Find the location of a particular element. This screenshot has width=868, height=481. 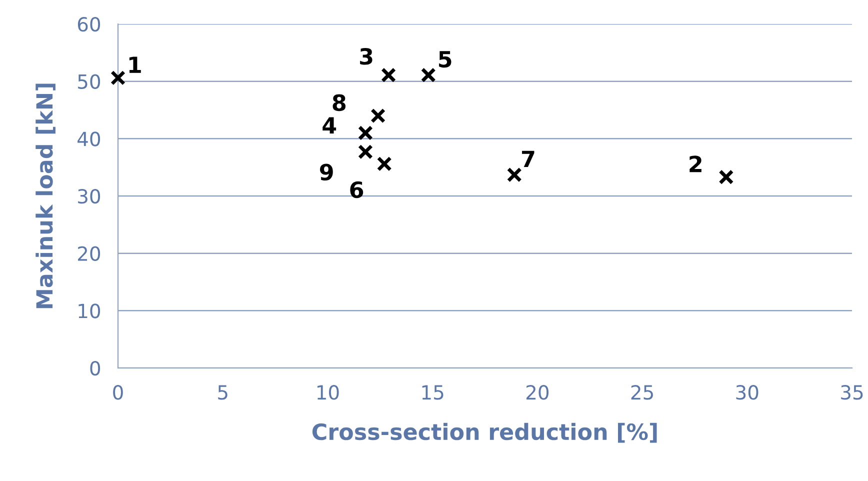

y-tick-label: 50 is located at coordinates (89, 81).